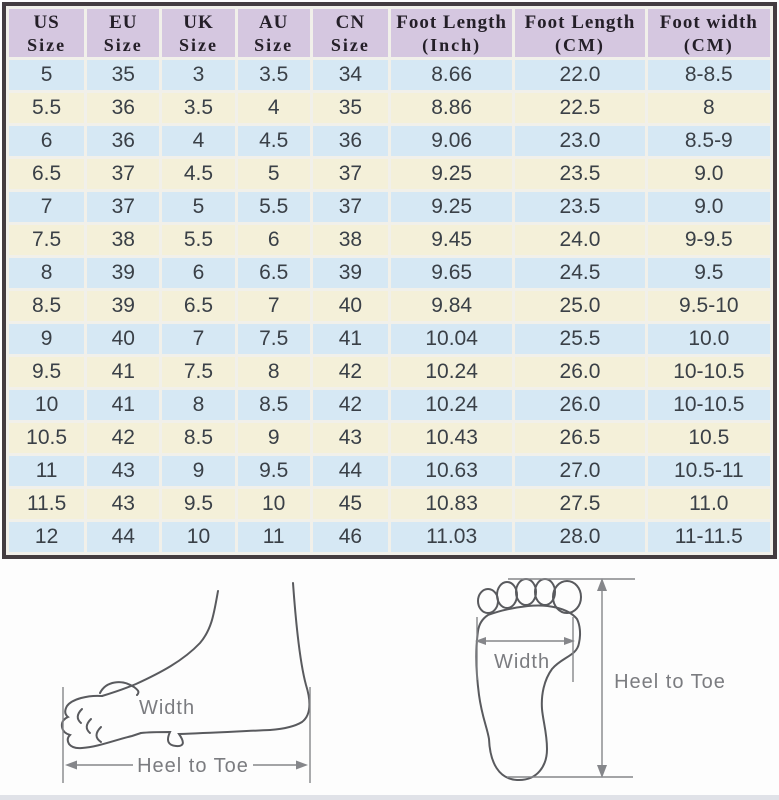  I want to click on table-cell: 7.5, so click(47, 240).